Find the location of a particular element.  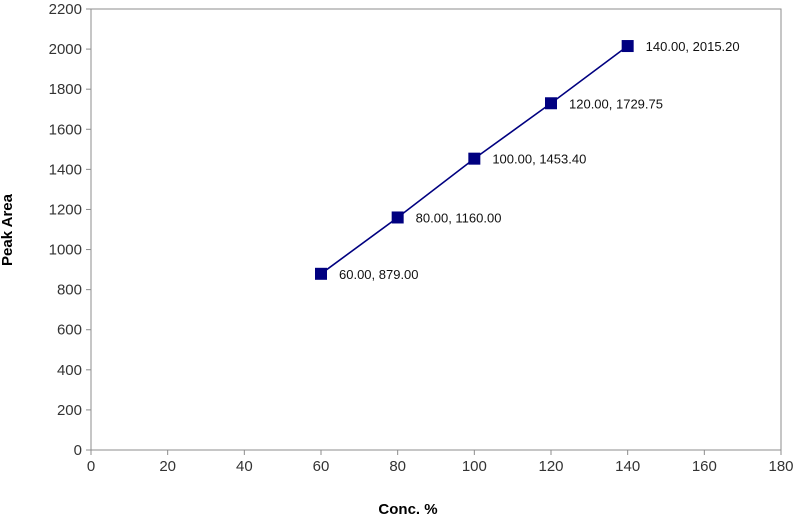

x-tick-label: 60 is located at coordinates (321, 466).